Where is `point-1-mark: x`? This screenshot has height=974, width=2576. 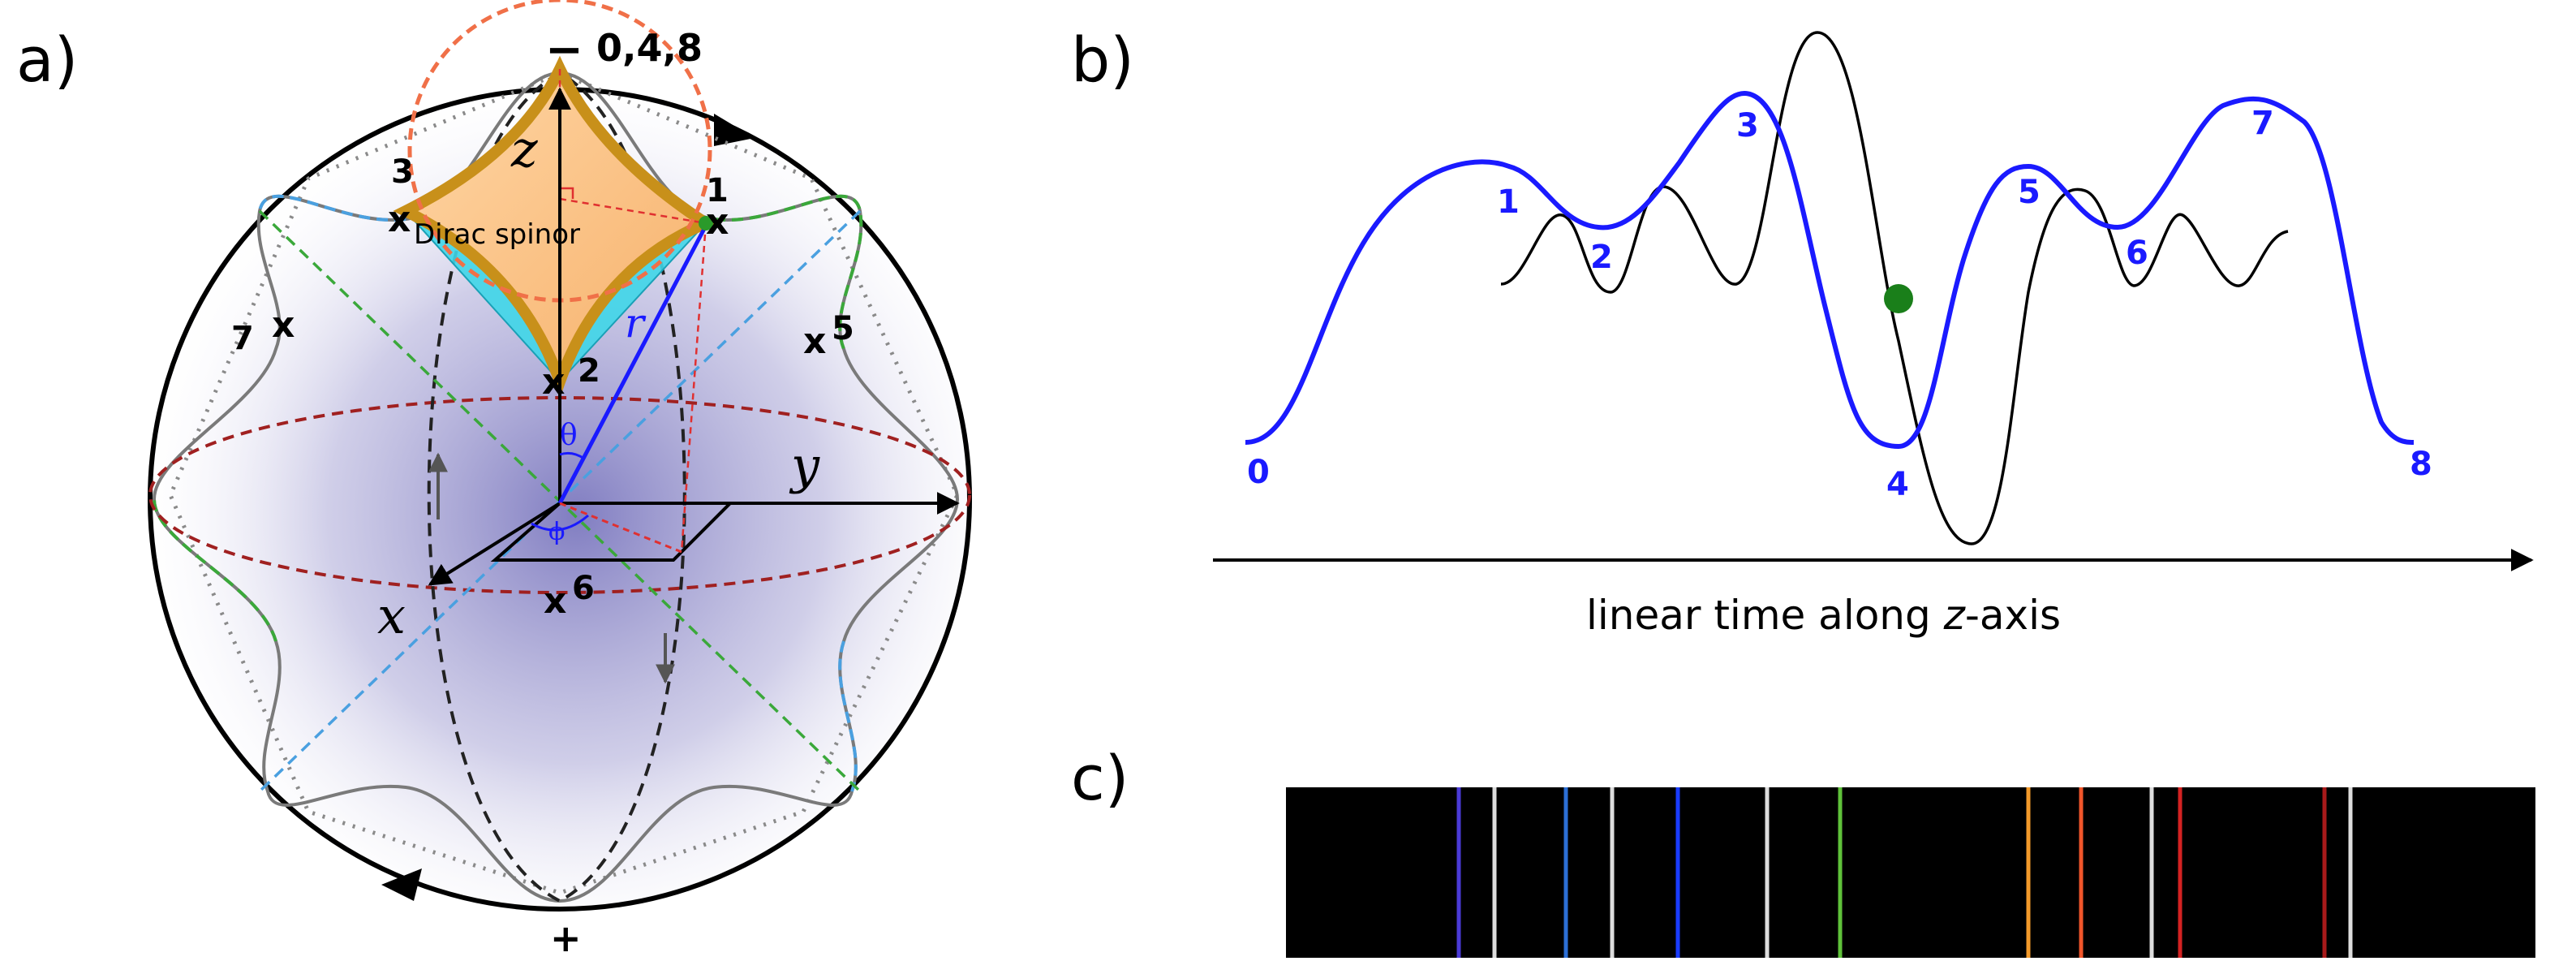
point-1-mark: x is located at coordinates (717, 222).